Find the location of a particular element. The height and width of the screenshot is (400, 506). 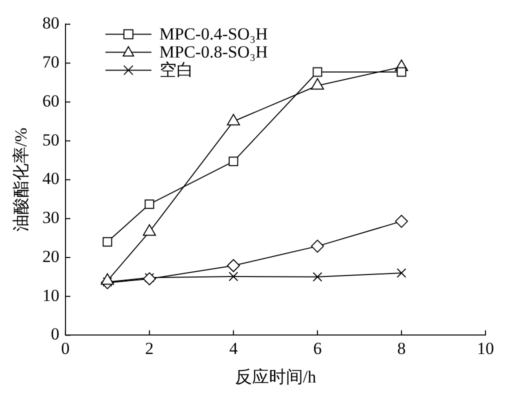

y-tick-label: 0 is located at coordinates (55, 334).